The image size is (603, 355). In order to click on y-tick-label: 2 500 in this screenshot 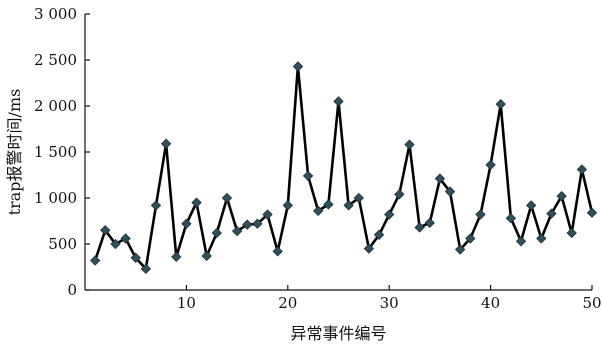, I will do `click(55, 60)`.